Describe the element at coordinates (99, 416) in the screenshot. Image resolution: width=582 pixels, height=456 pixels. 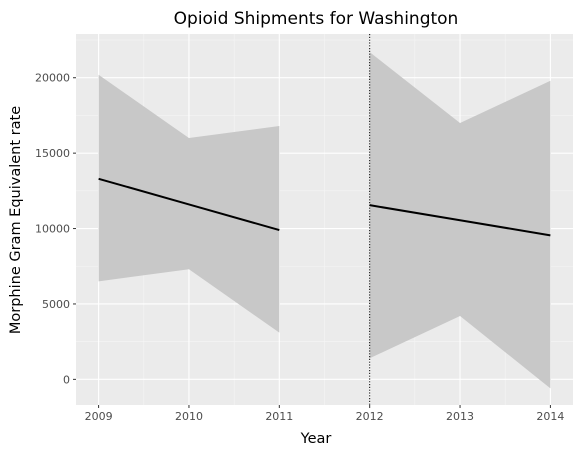
I see `x-tick-label: 2009` at that location.